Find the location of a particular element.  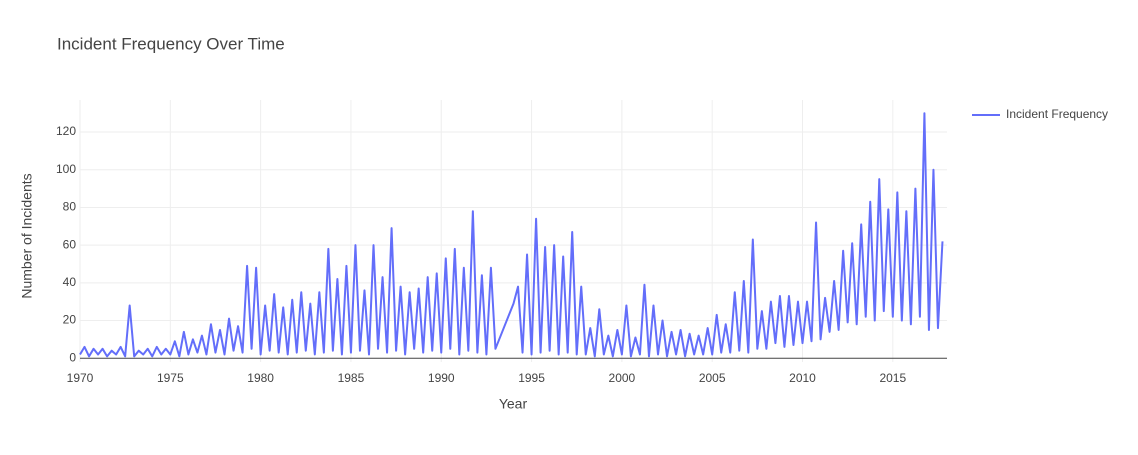

y-tick-label: 120 is located at coordinates (66, 131).